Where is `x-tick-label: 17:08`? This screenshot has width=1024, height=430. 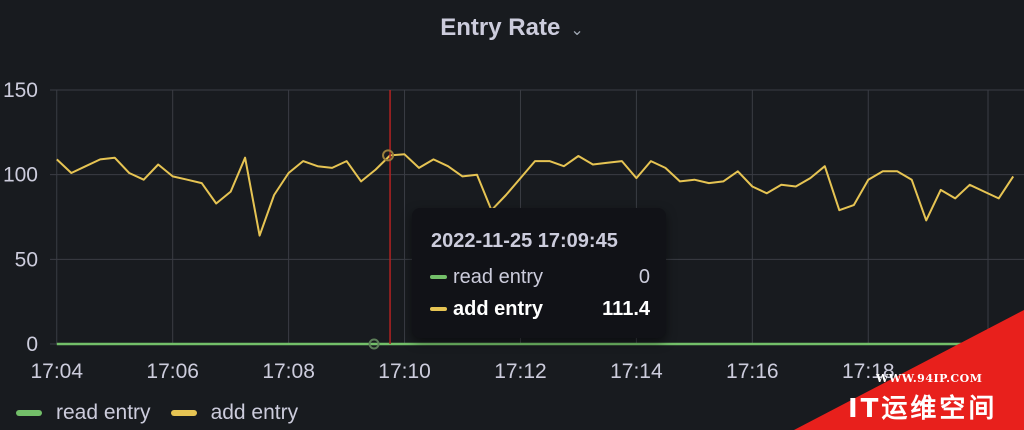
x-tick-label: 17:08 is located at coordinates (288, 371).